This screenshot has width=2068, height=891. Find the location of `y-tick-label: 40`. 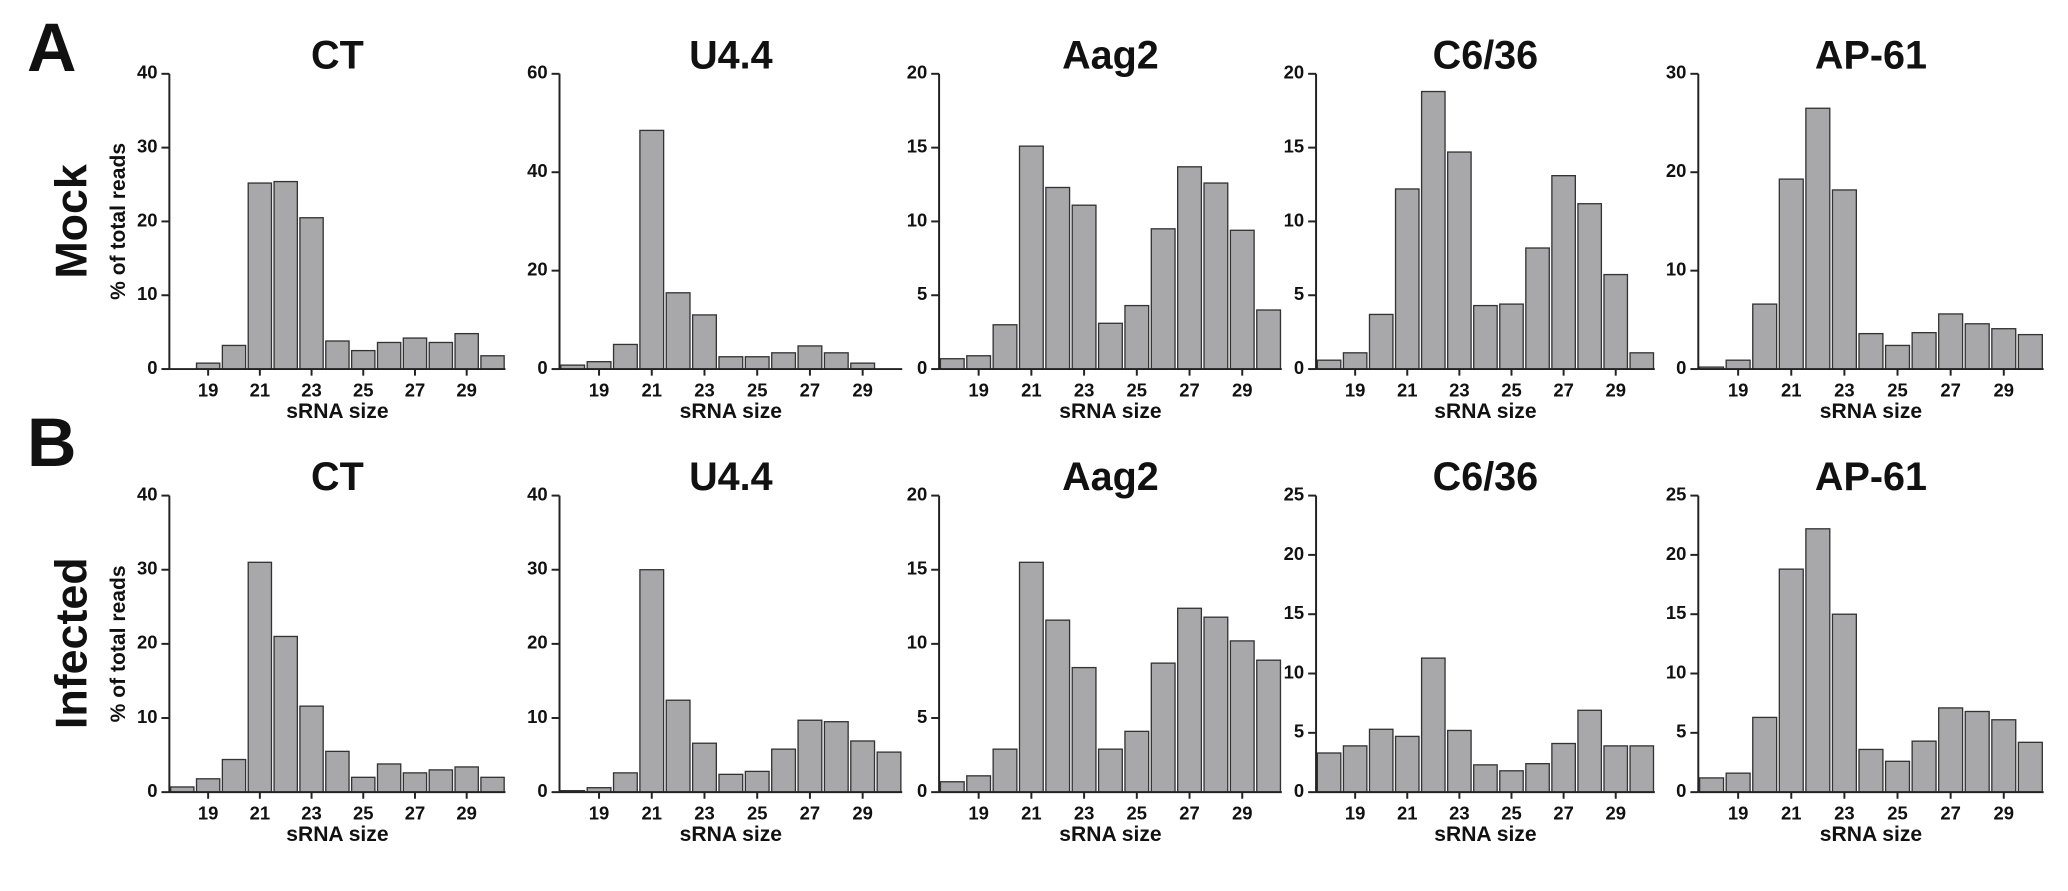

y-tick-label: 40 is located at coordinates (147, 72).